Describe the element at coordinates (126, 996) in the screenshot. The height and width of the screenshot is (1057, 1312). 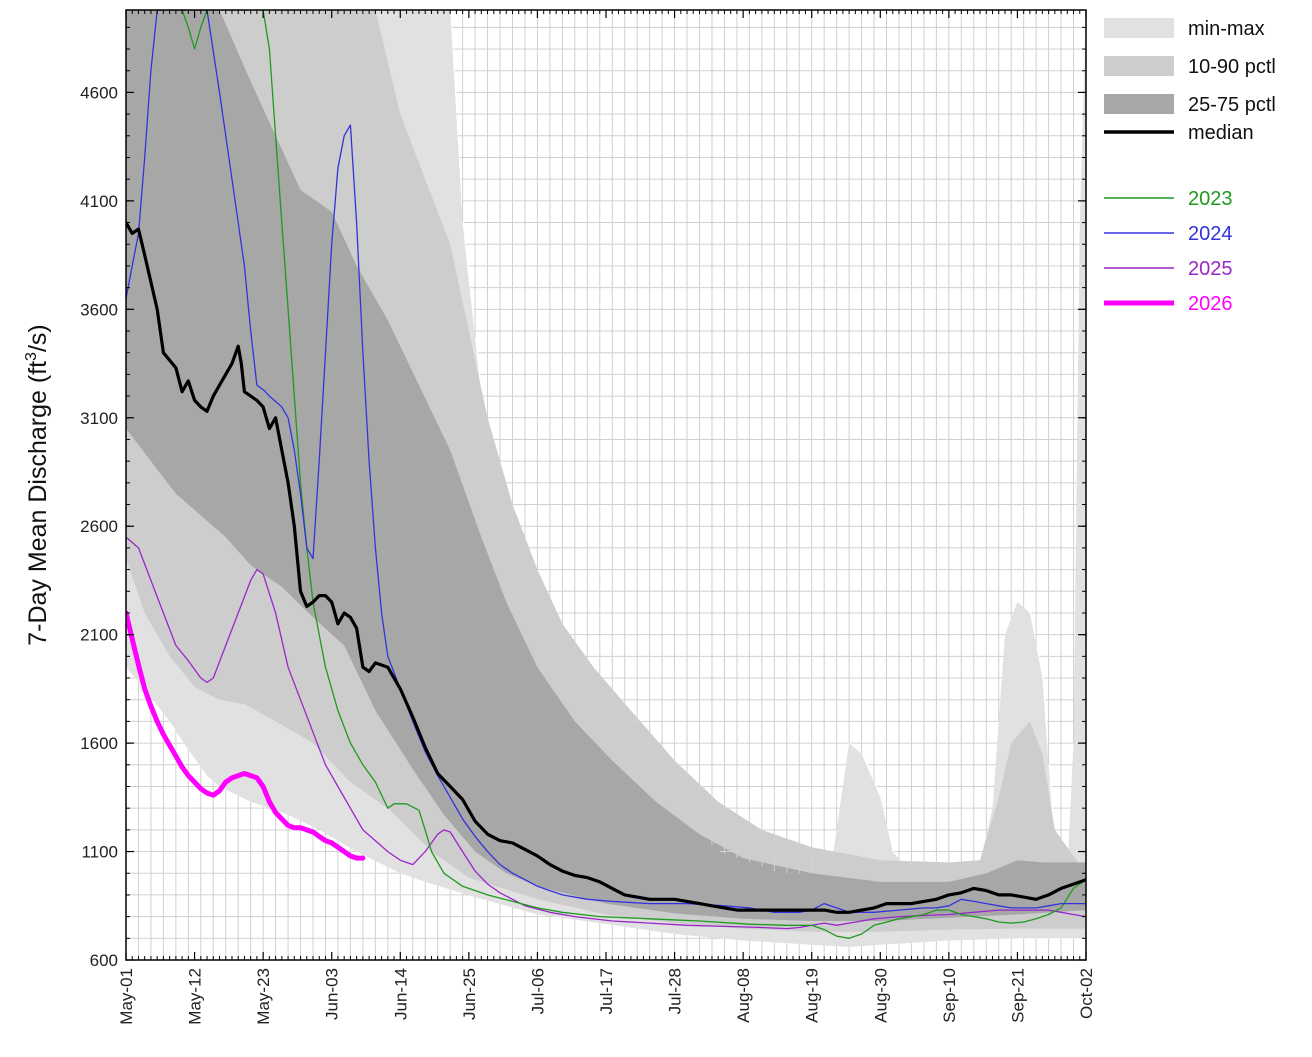
I see `x-tick-label: May-01` at that location.